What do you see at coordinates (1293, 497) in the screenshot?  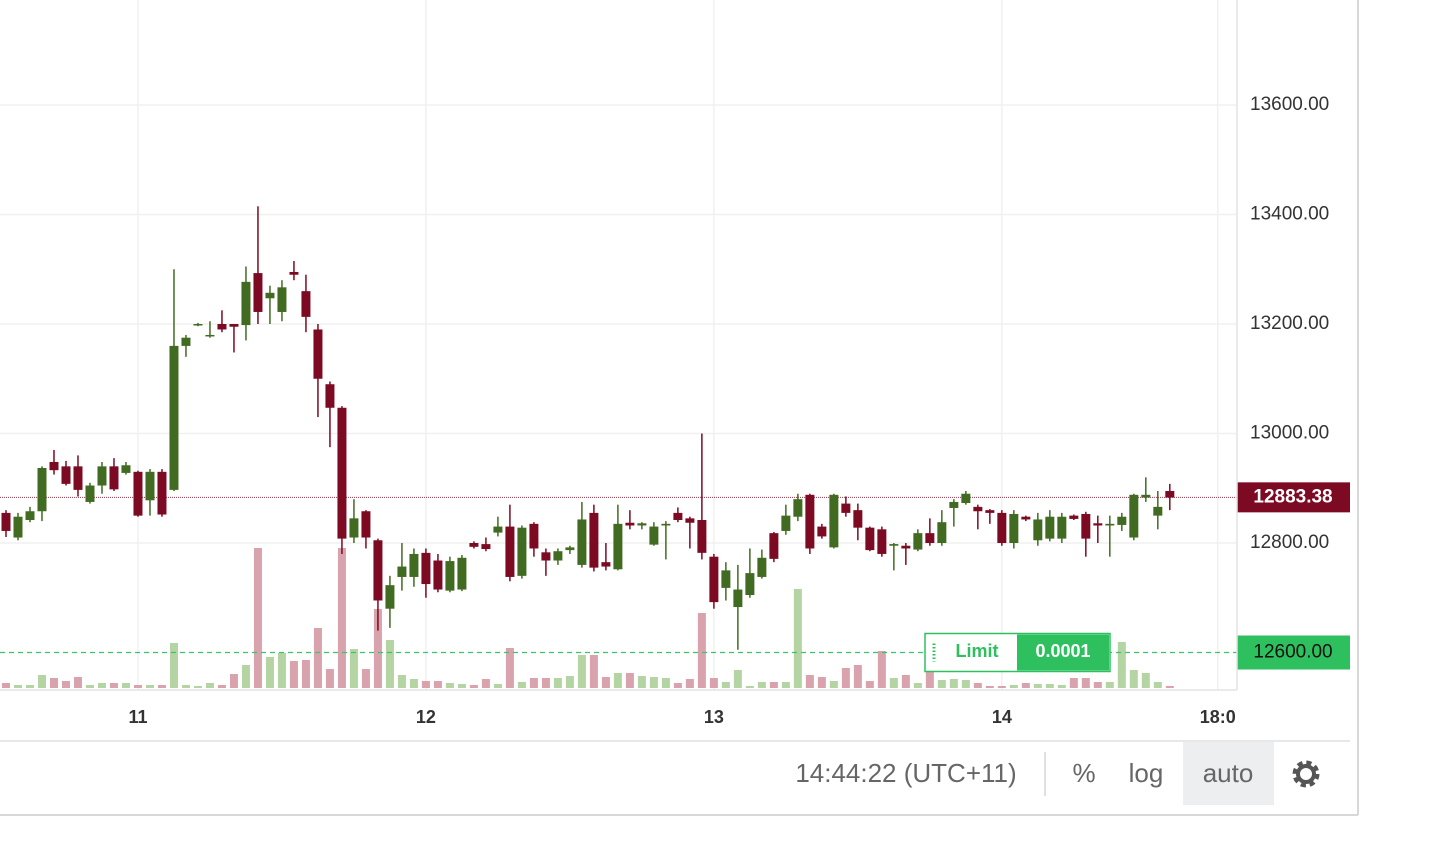 I see `last-price-tag` at bounding box center [1293, 497].